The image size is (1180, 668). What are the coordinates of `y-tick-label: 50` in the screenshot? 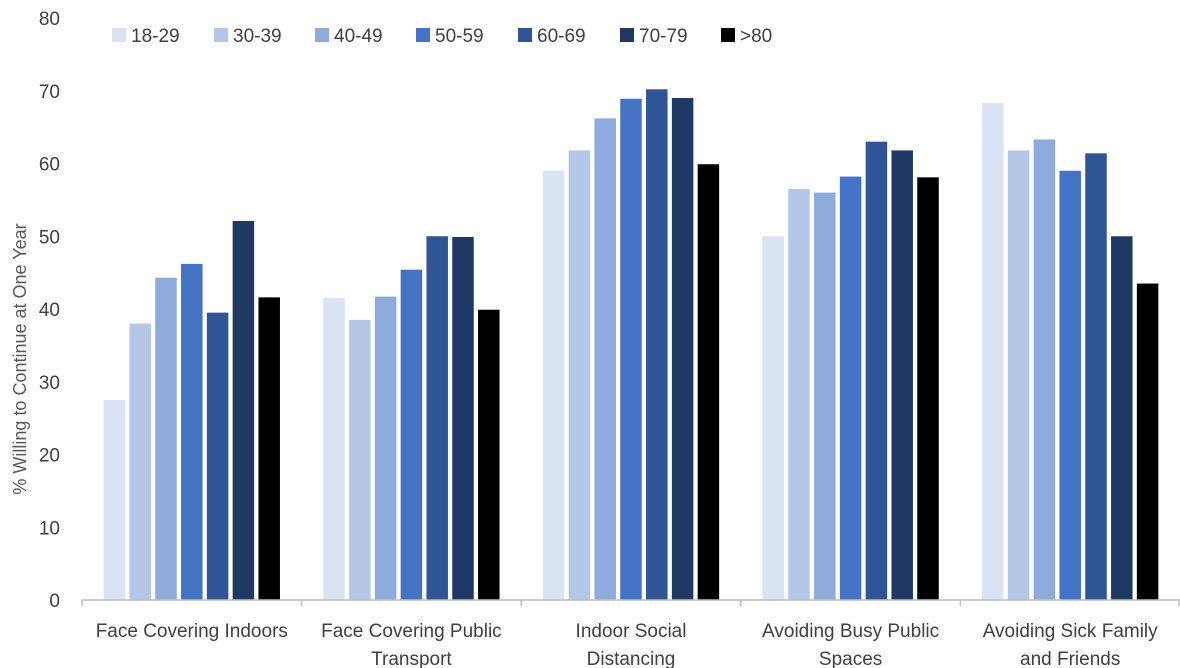 It's located at (49, 237).